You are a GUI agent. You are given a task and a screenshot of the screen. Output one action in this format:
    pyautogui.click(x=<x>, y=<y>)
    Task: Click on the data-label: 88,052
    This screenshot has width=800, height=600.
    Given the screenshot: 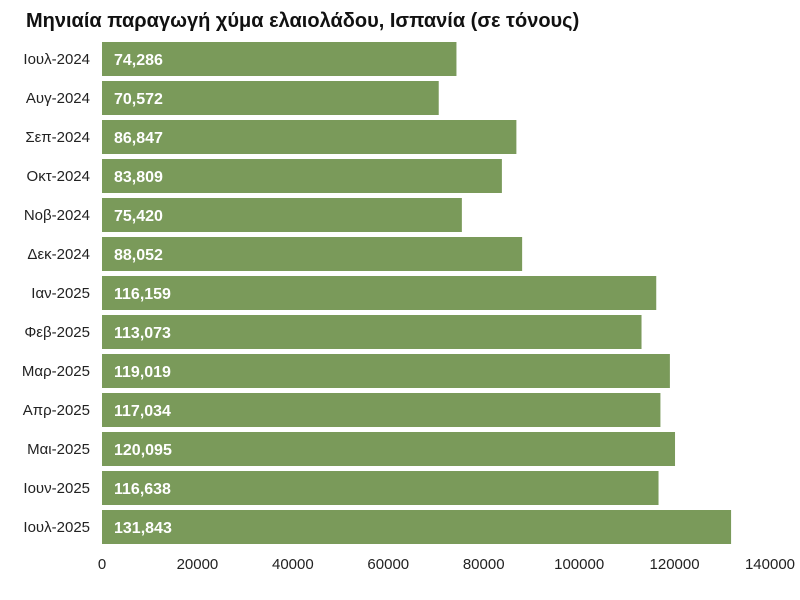 What is the action you would take?
    pyautogui.click(x=138, y=255)
    